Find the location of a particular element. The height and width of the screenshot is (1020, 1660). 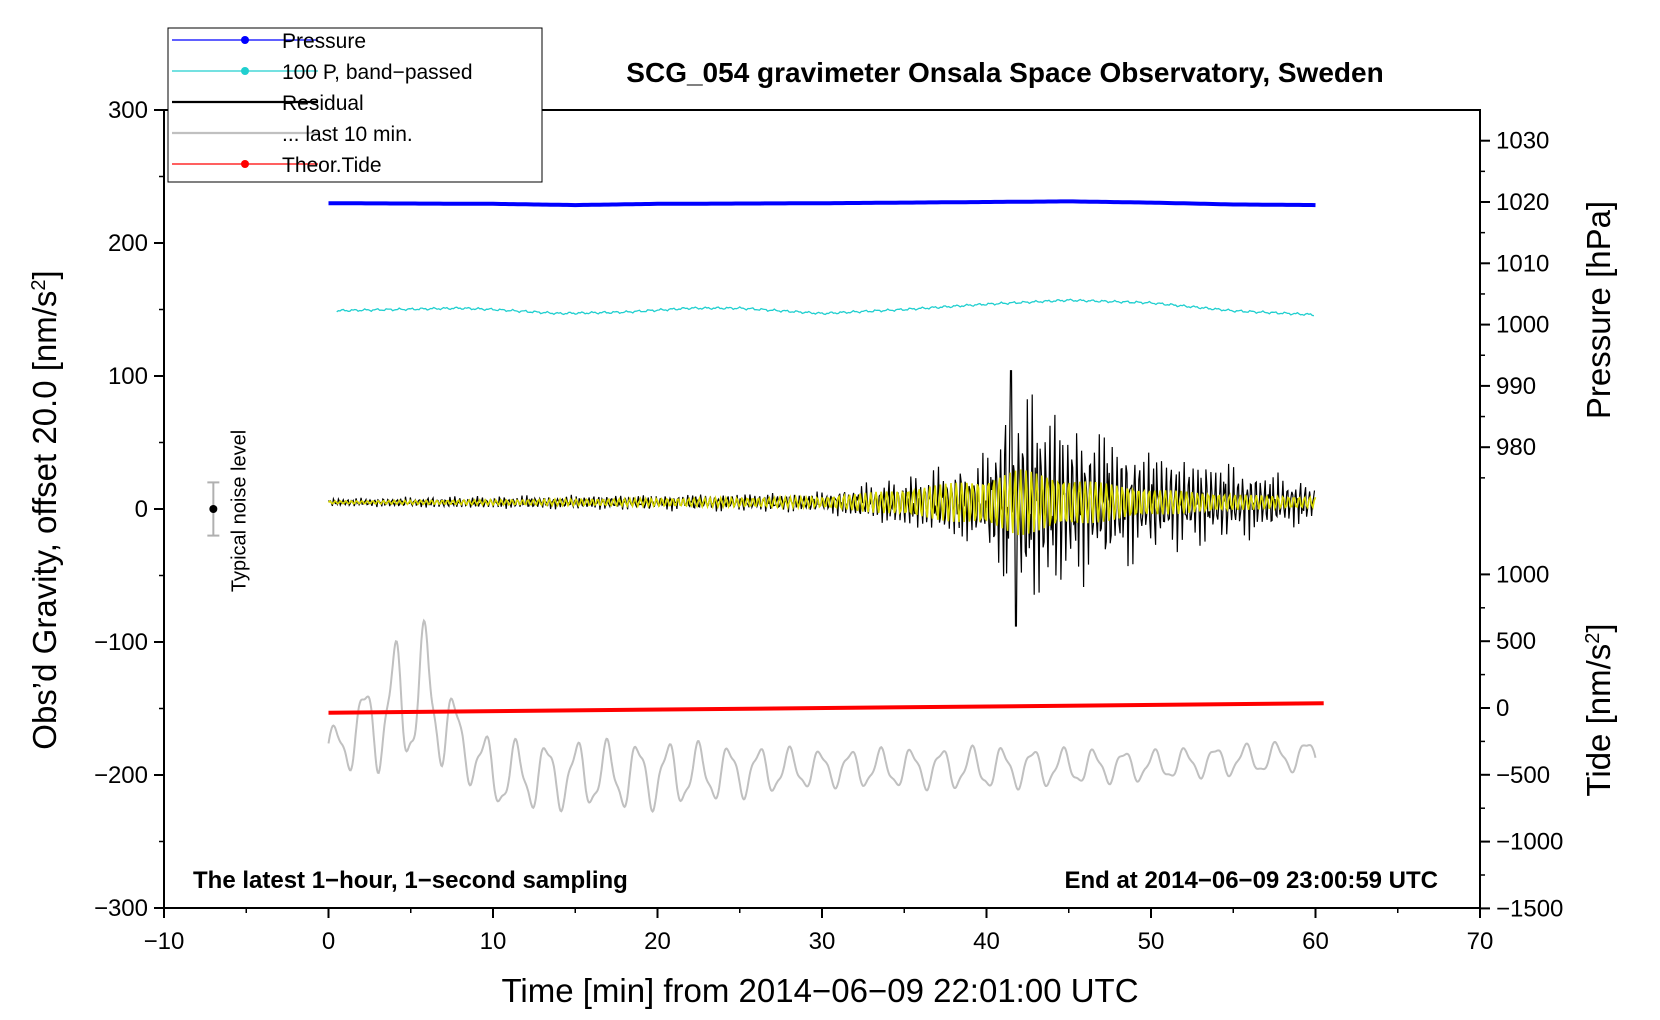

y-axis-tide-title: Tide [nm/s2] is located at coordinates (1598, 709).